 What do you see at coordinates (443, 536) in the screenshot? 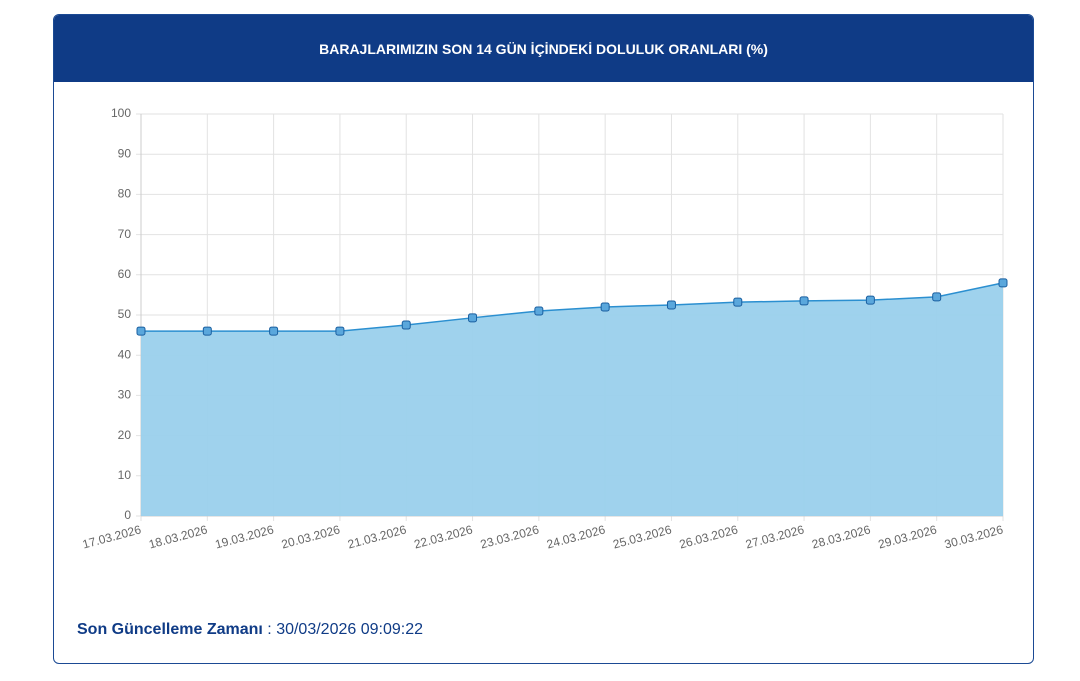
I see `x-tick-label: 22.03.2026` at bounding box center [443, 536].